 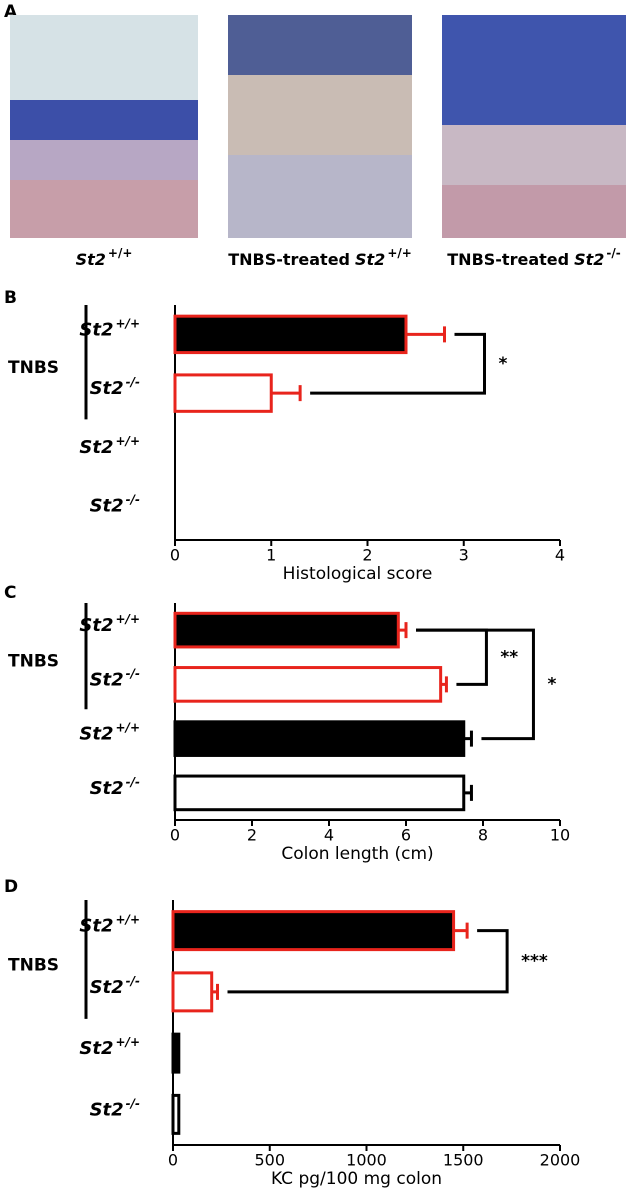 I want to click on label: TNBS-treated St2 -/-, so click(x=533, y=257).